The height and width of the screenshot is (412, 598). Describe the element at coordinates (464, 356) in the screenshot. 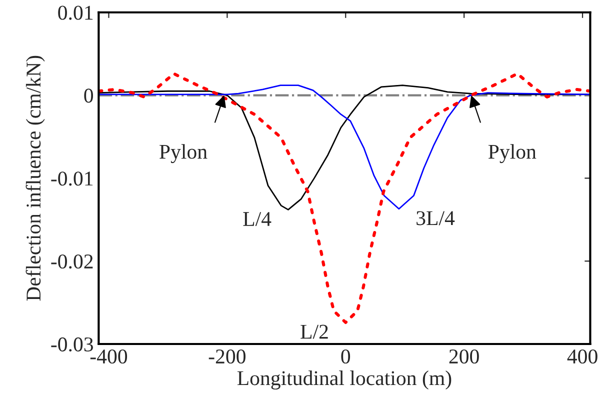

I see `x-tick-label: 200` at that location.